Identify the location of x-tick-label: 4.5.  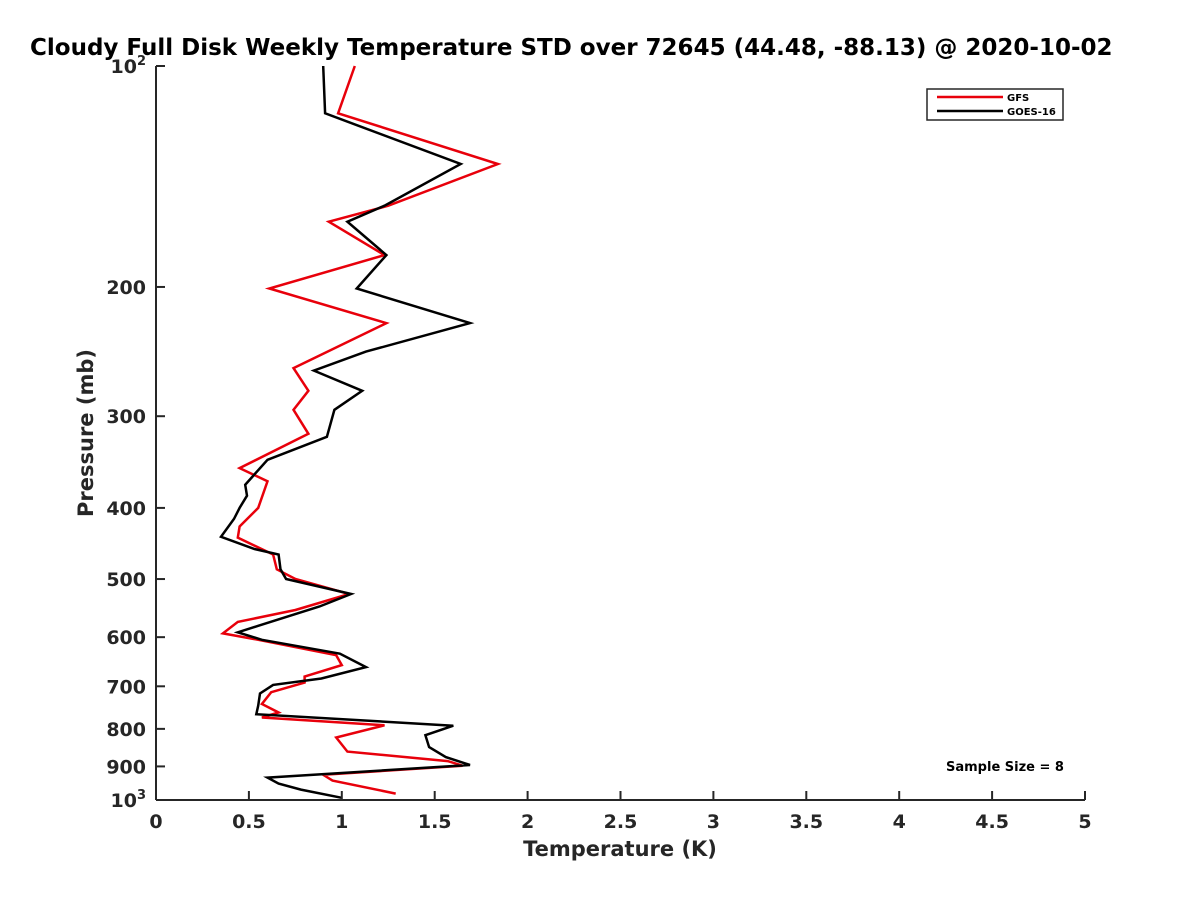
(992, 822).